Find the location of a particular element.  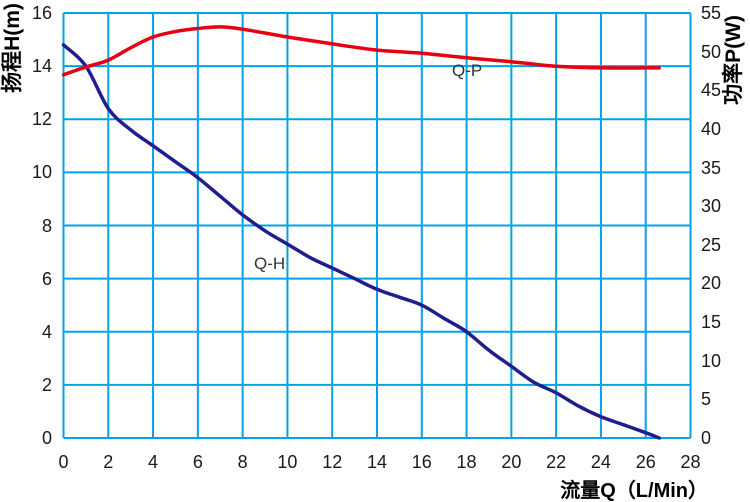

bottom-tick-label: 22 is located at coordinates (556, 462).